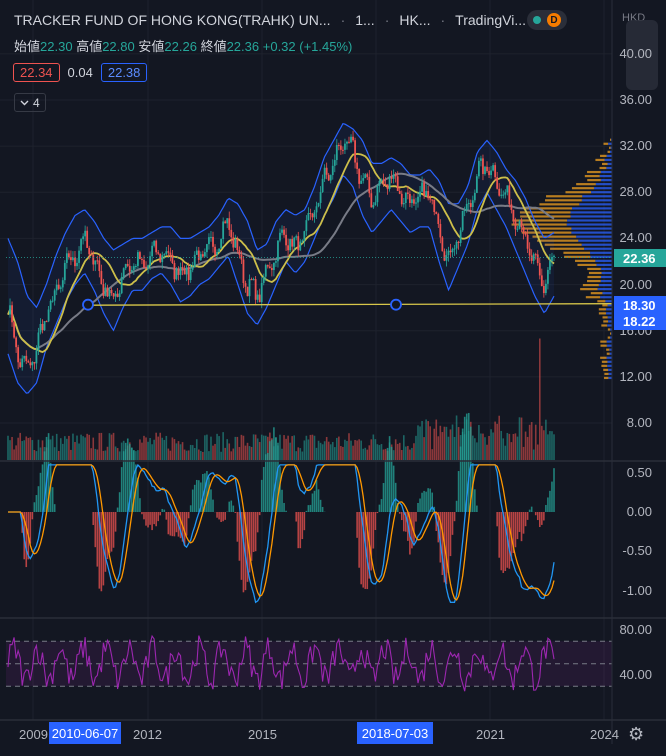 This screenshot has height=756, width=666. I want to click on open-label: 始値, so click(27, 46).